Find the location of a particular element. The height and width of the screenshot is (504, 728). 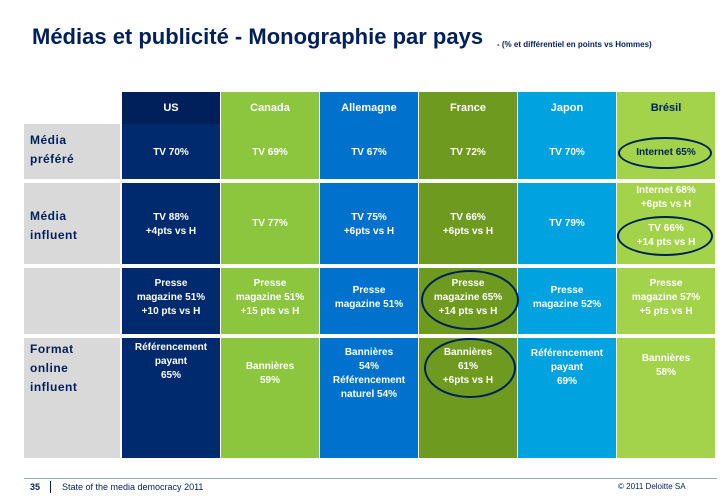

header-bresil: Brésil is located at coordinates (666, 108).